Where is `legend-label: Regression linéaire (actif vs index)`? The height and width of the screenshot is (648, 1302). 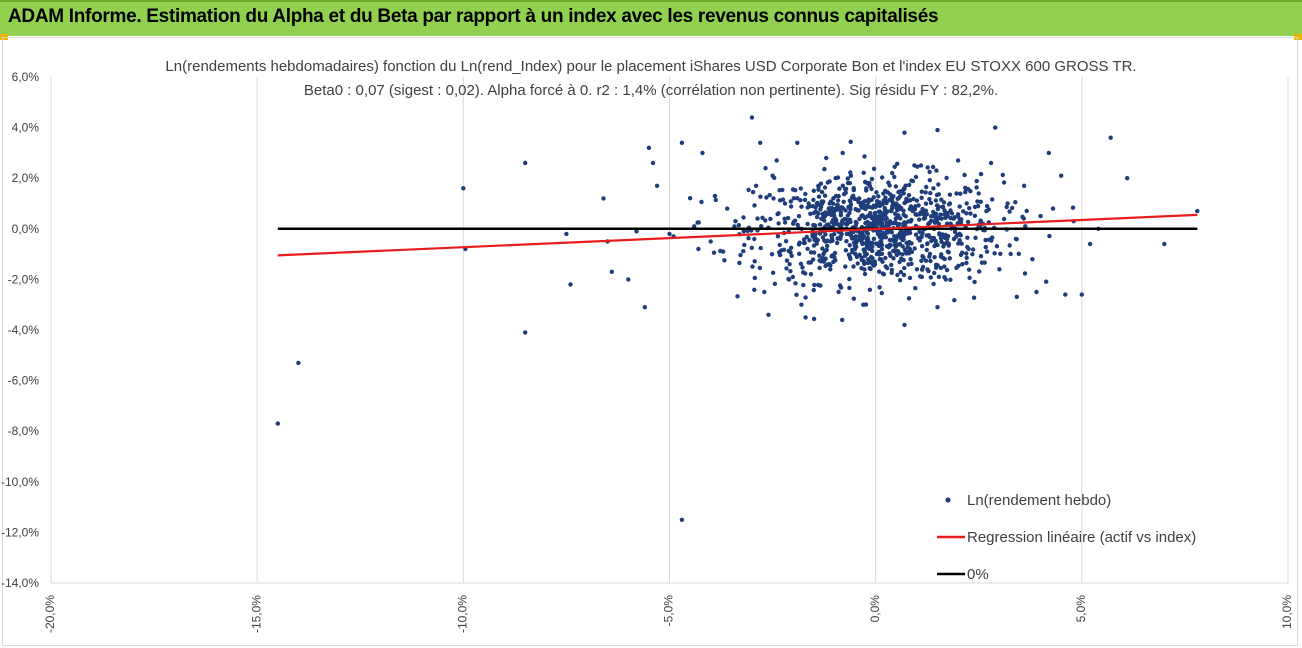
legend-label: Regression linéaire (actif vs index) is located at coordinates (1081, 537).